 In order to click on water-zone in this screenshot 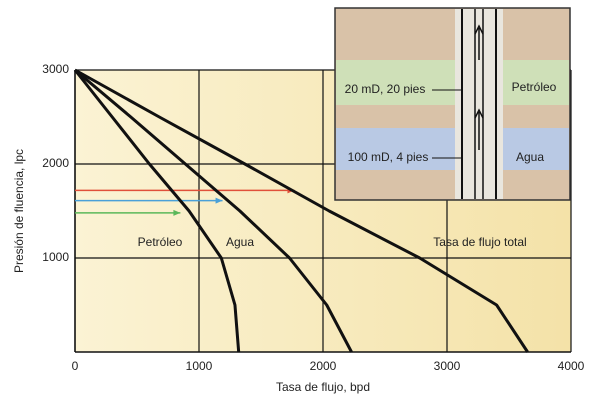, I will do `click(452, 149)`.